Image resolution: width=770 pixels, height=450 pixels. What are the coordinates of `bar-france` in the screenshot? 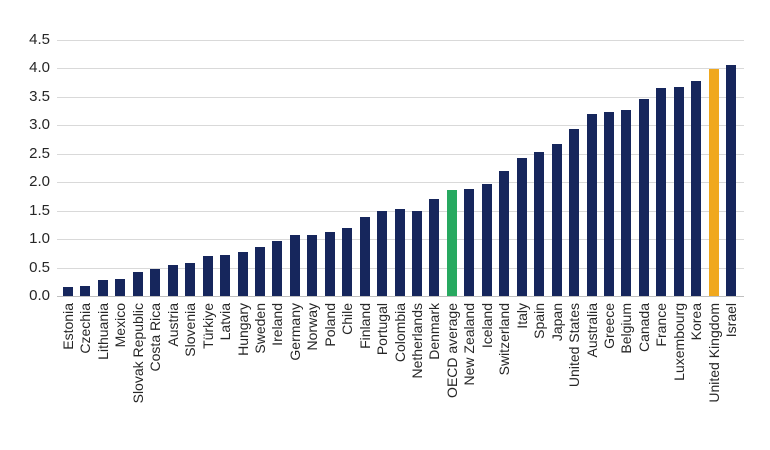 It's located at (661, 191).